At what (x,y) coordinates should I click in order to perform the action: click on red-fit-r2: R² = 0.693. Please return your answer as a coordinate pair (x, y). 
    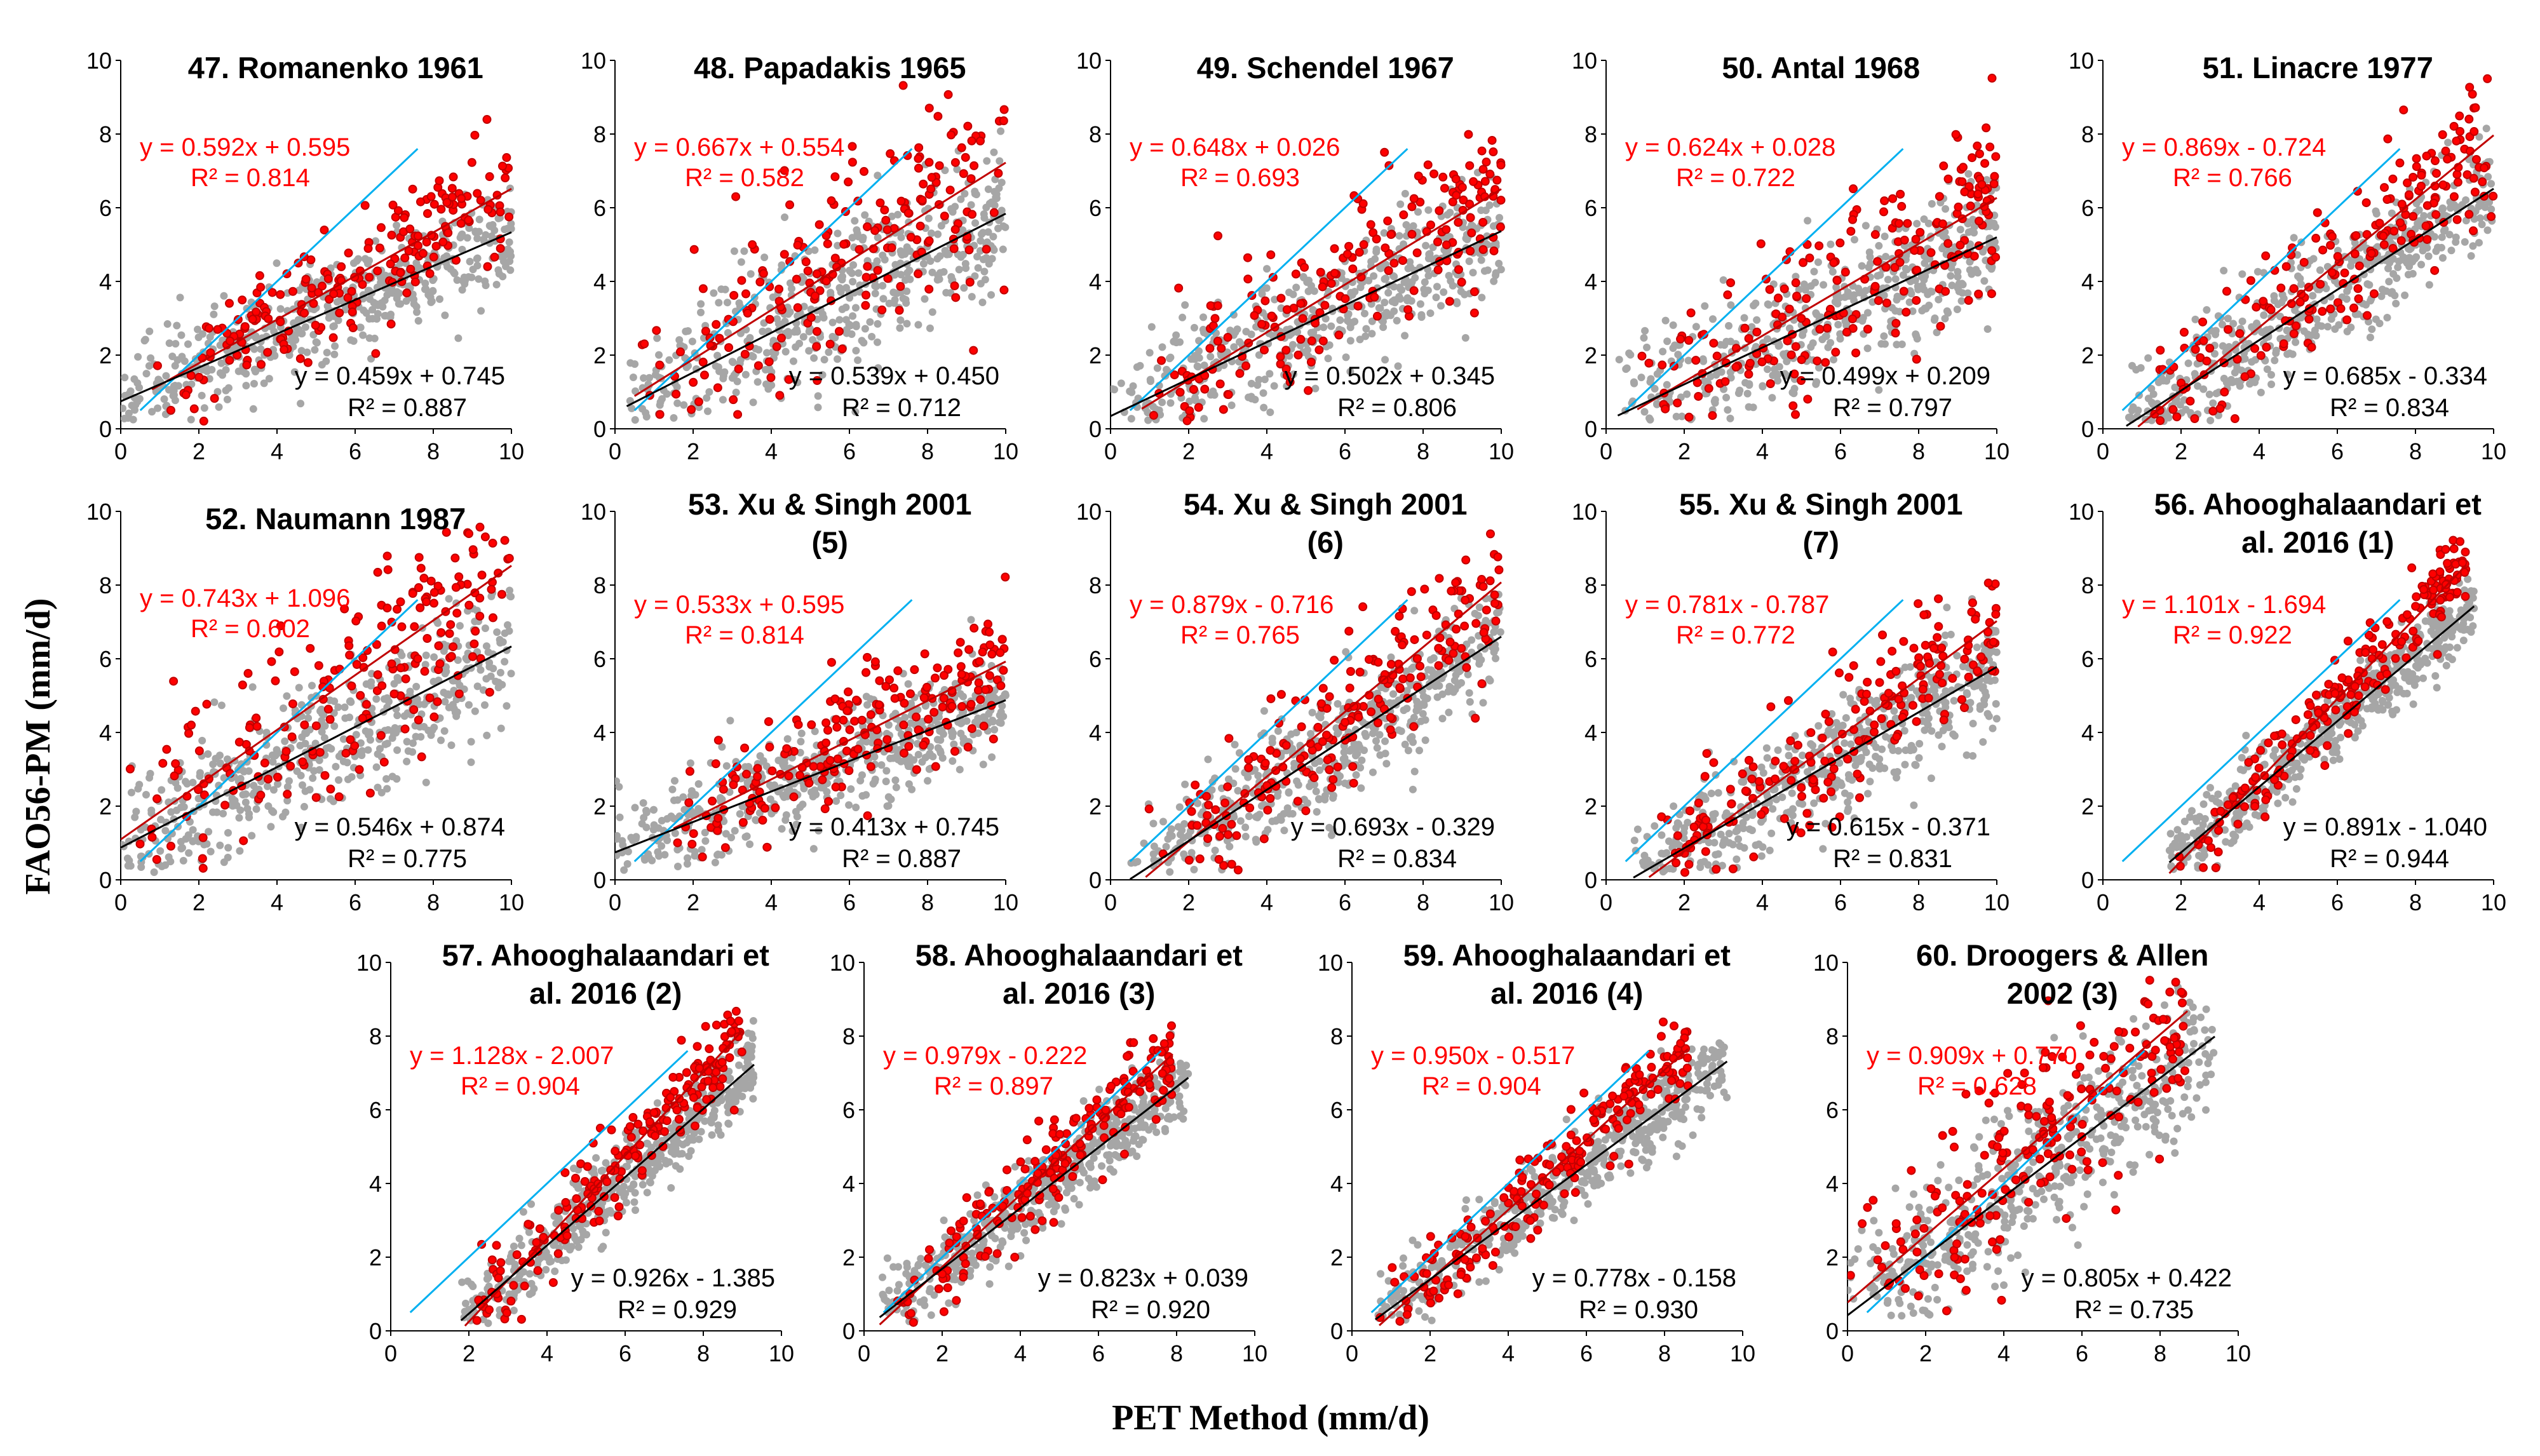
    Looking at the image, I should click on (1240, 178).